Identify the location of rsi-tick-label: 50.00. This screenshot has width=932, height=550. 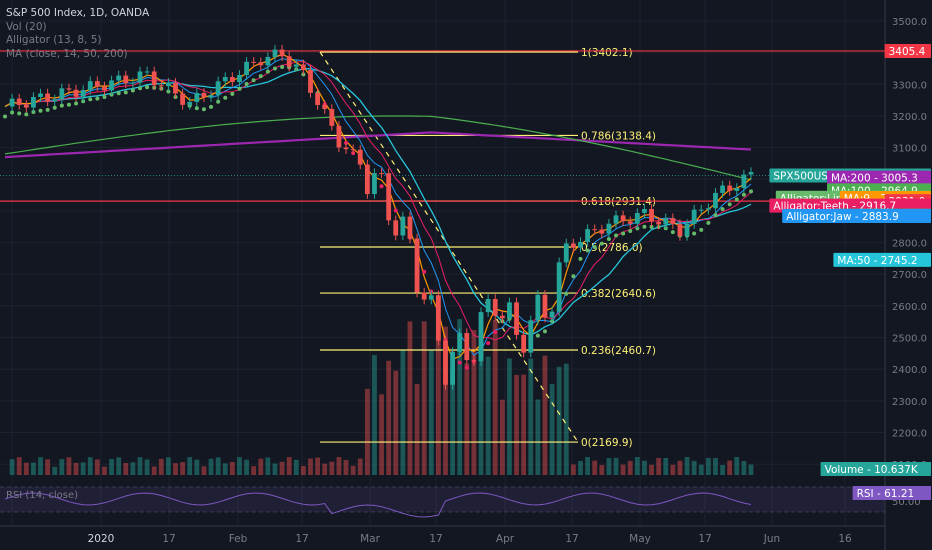
(906, 502).